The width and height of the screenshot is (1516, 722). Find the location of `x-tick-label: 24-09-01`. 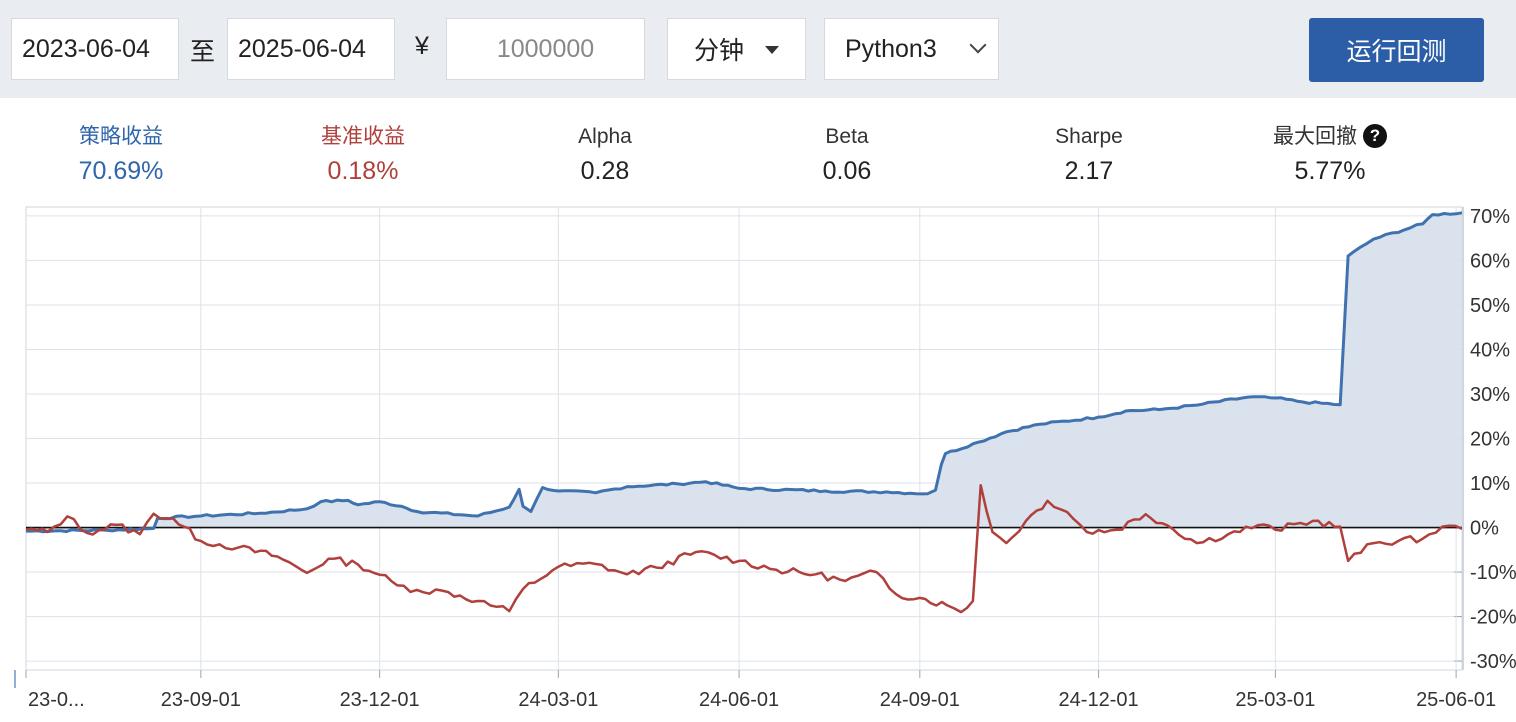

x-tick-label: 24-09-01 is located at coordinates (920, 700).